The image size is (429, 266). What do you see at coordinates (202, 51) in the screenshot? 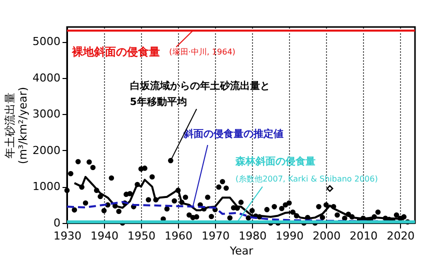
I see `annotation: (塚田·中川, 1964)` at bounding box center [202, 51].